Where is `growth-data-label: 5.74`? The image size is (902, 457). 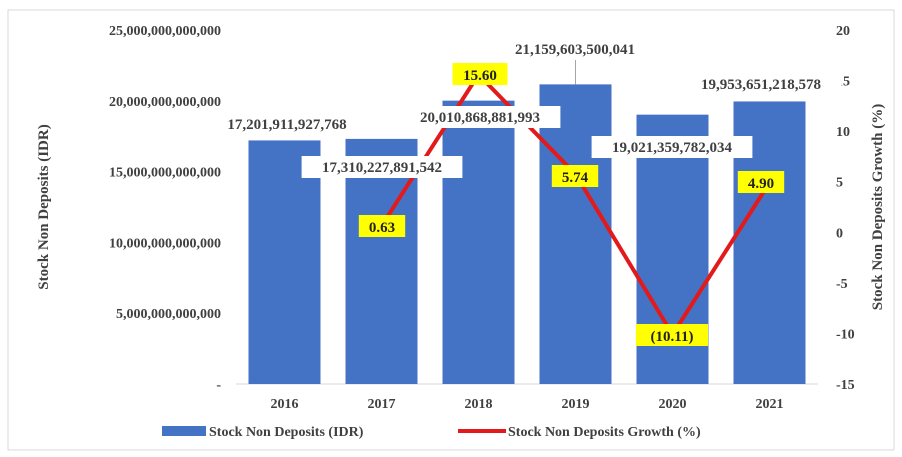 growth-data-label: 5.74 is located at coordinates (575, 178).